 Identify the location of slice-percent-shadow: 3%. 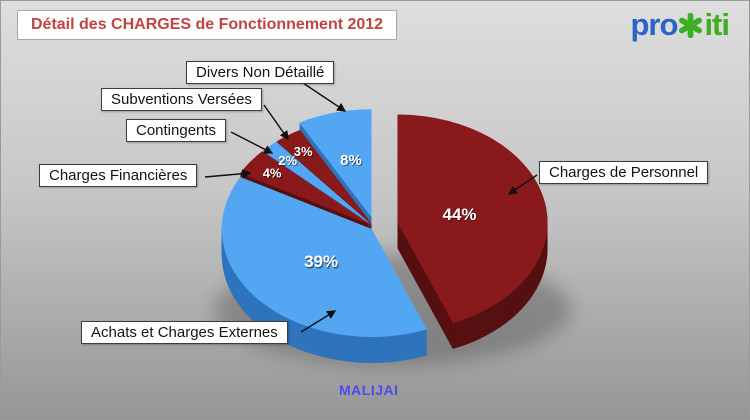
(304, 152).